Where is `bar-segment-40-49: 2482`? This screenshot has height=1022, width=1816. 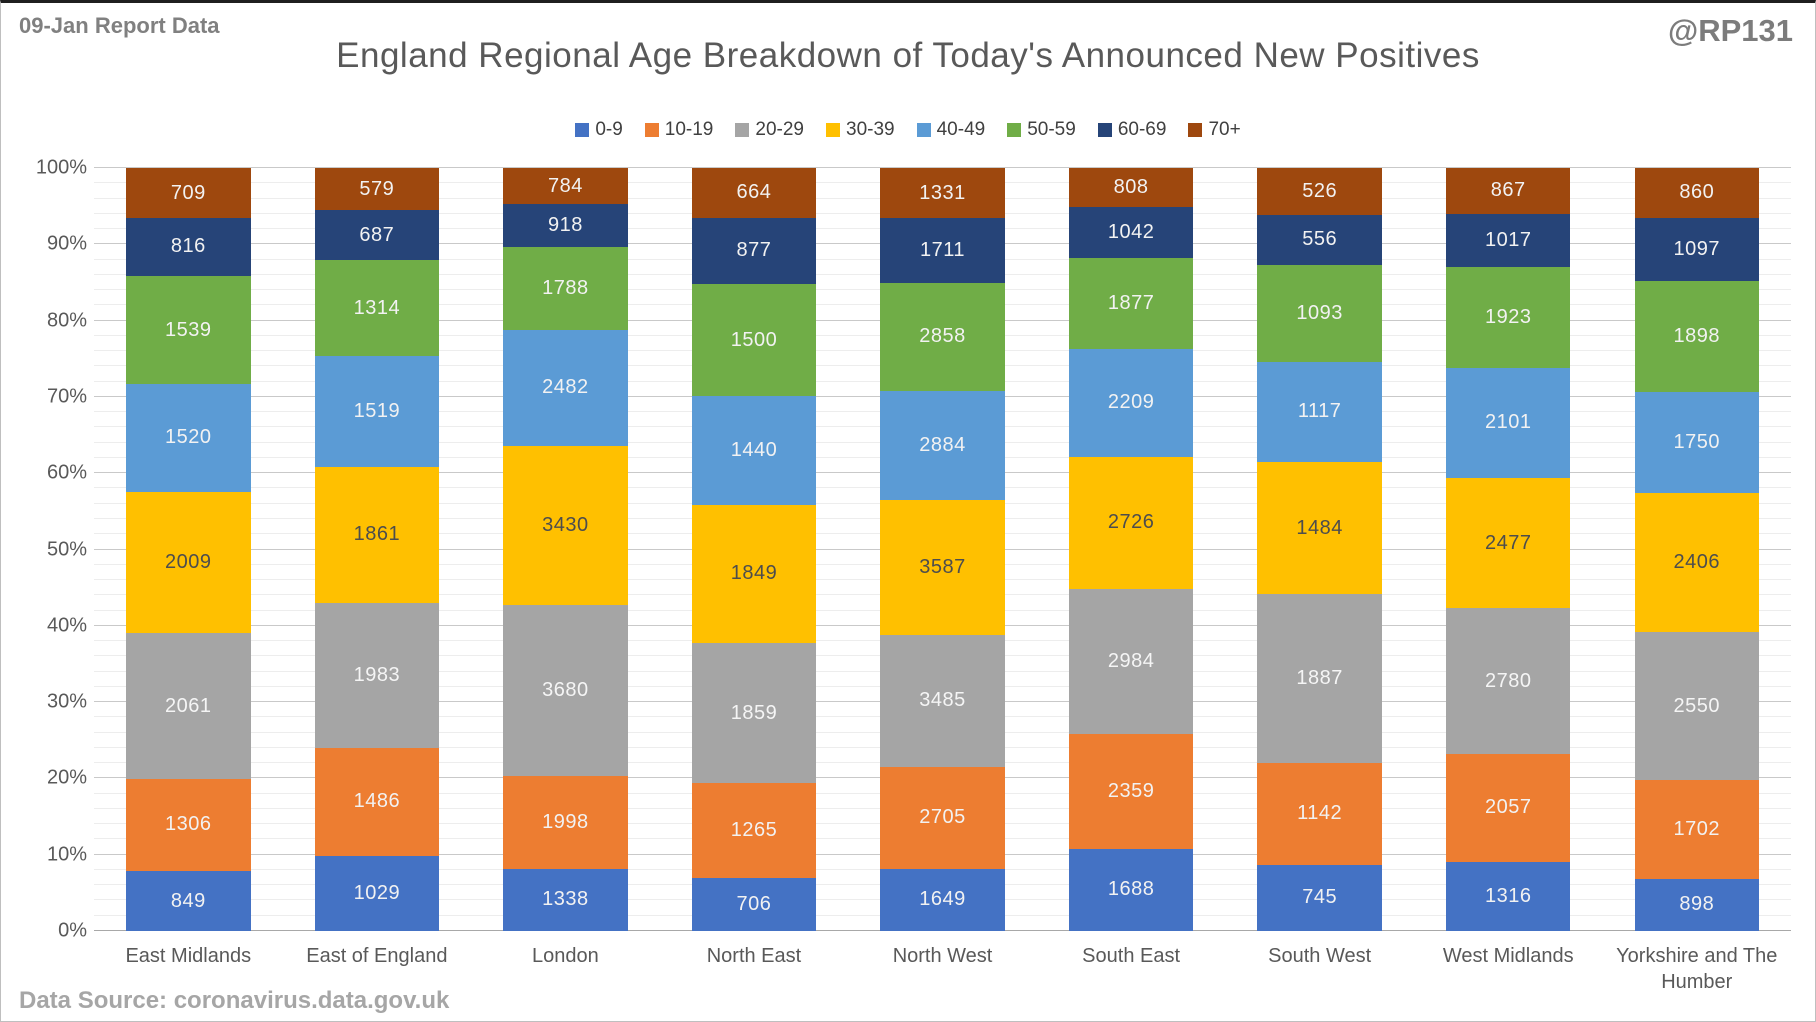
bar-segment-40-49: 2482 is located at coordinates (565, 388).